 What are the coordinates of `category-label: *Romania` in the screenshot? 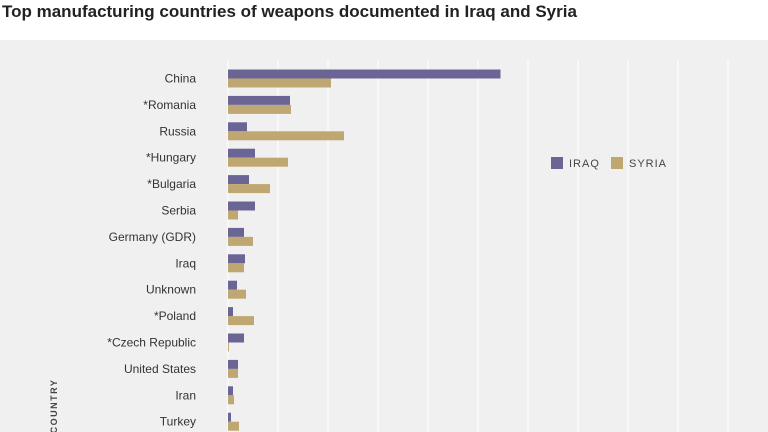 It's located at (169, 105).